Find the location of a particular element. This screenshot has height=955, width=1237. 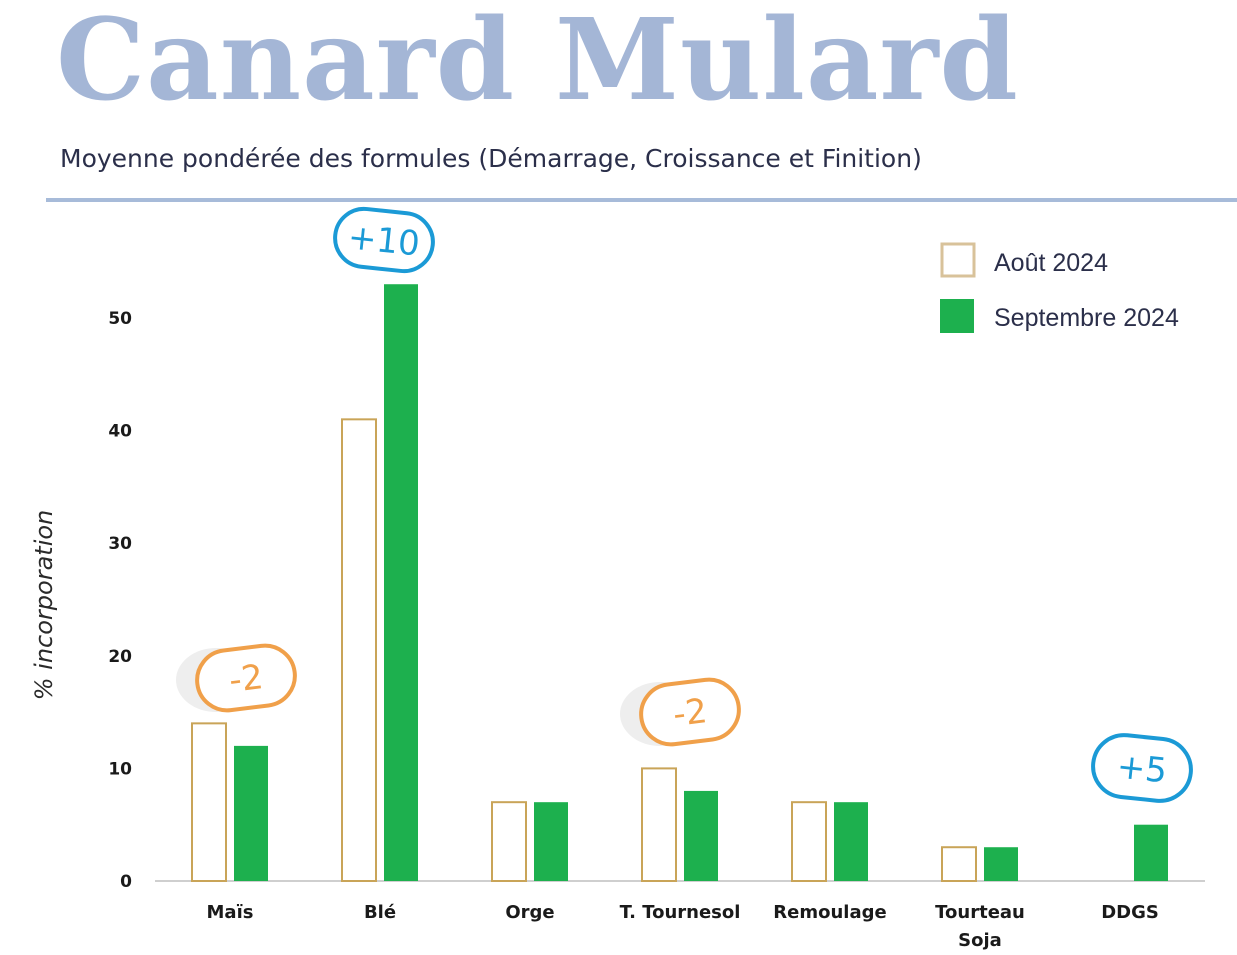

y-tick-label: 0 is located at coordinates (126, 882).